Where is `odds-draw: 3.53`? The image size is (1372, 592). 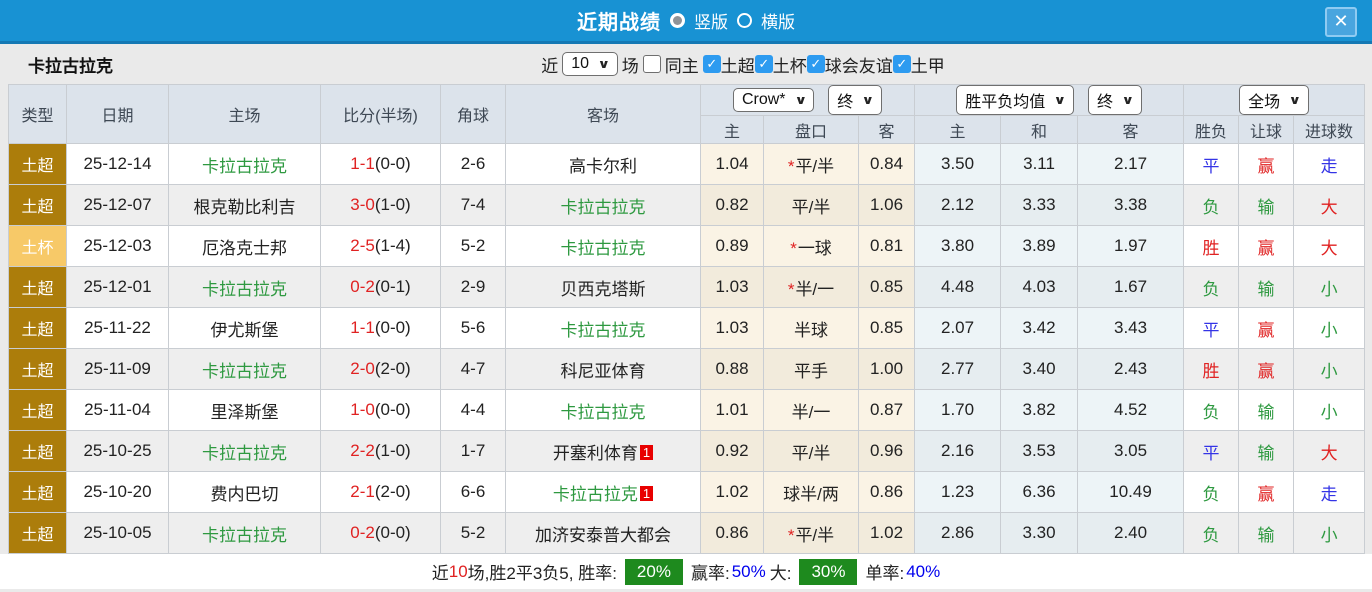
odds-draw: 3.53 is located at coordinates (1039, 451).